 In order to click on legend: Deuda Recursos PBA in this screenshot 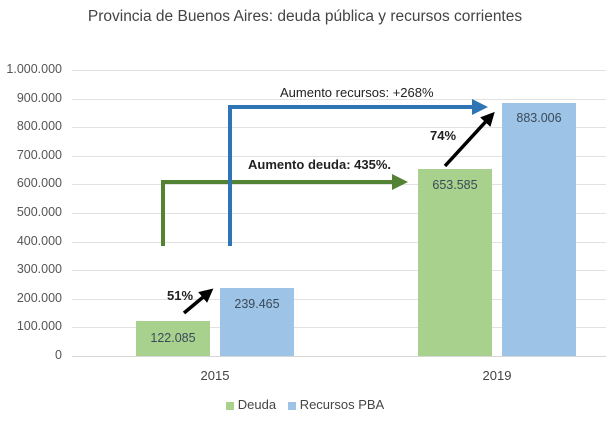, I will do `click(305, 404)`.